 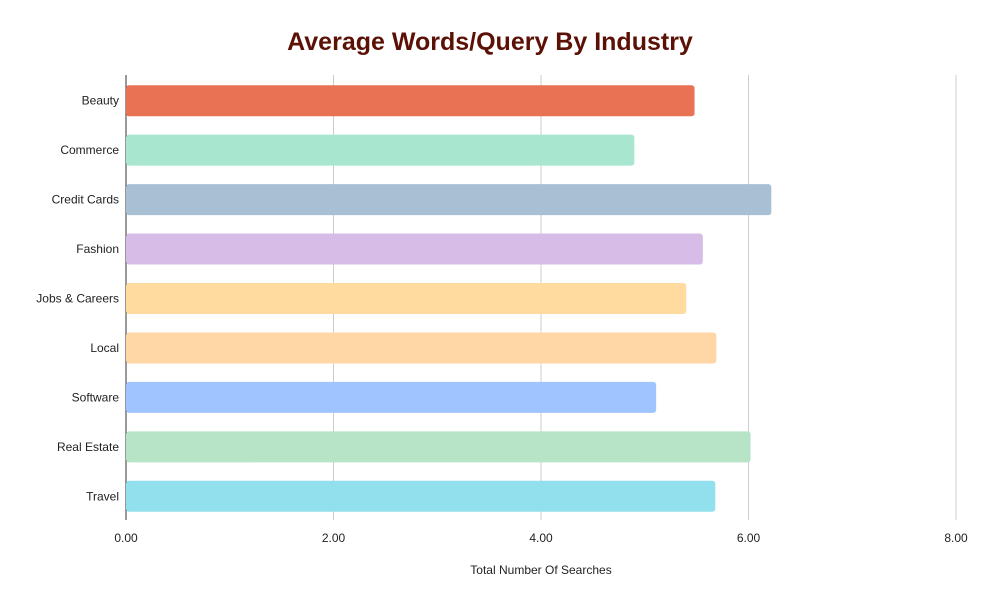 I want to click on bar-credit-cards, so click(x=449, y=200).